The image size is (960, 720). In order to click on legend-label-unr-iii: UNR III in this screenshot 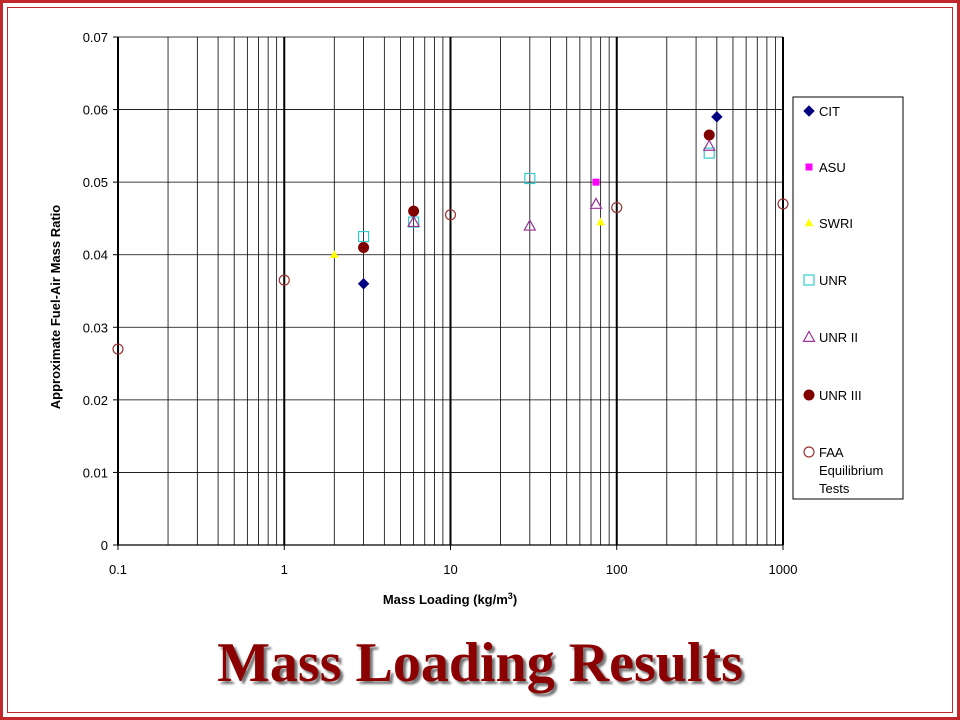, I will do `click(840, 395)`.